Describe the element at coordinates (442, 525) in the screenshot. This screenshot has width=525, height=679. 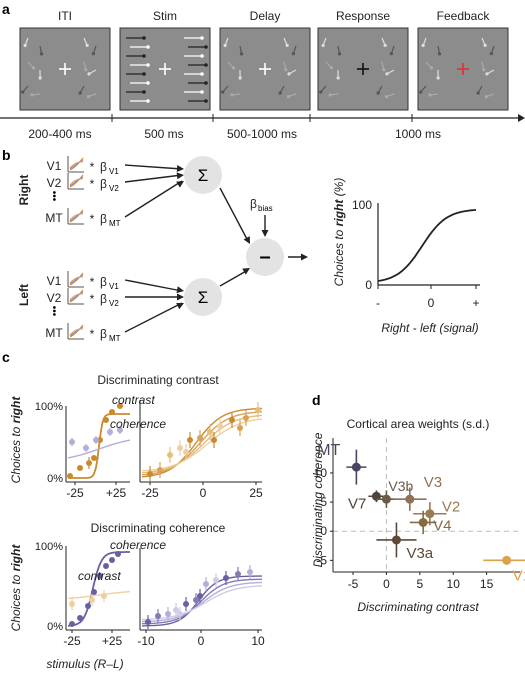
I see `area-label-v4: V4` at that location.